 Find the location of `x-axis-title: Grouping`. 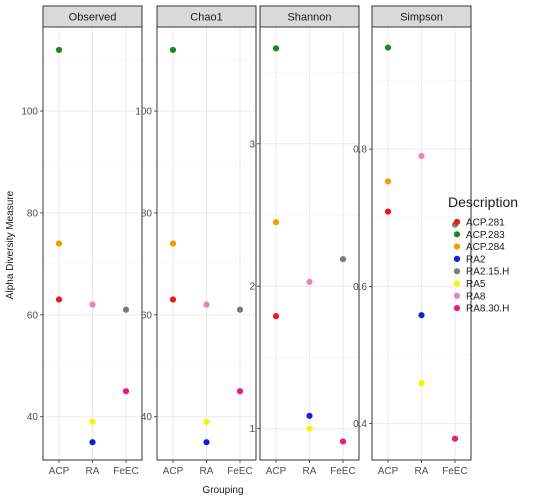

x-axis-title: Grouping is located at coordinates (222, 490).